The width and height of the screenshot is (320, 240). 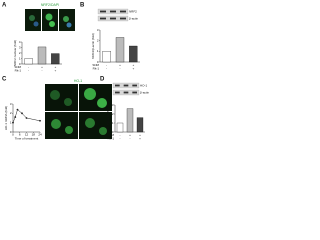 What do you see at coordinates (78, 111) in the screenshot?
I see `micrograph-c` at bounding box center [78, 111].